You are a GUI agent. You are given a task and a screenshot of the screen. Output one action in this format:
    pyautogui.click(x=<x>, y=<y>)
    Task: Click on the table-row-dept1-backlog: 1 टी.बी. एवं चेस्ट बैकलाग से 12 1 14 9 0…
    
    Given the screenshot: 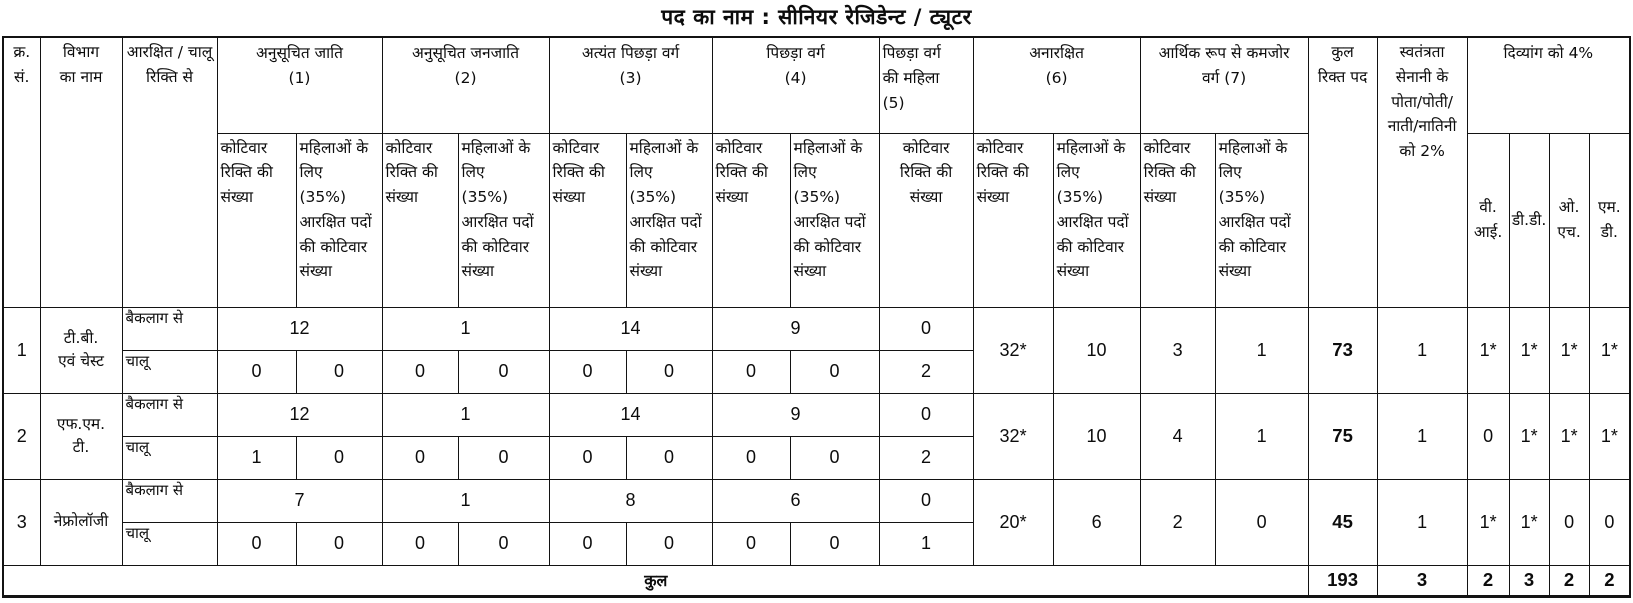 What is the action you would take?
    pyautogui.click(x=816, y=350)
    